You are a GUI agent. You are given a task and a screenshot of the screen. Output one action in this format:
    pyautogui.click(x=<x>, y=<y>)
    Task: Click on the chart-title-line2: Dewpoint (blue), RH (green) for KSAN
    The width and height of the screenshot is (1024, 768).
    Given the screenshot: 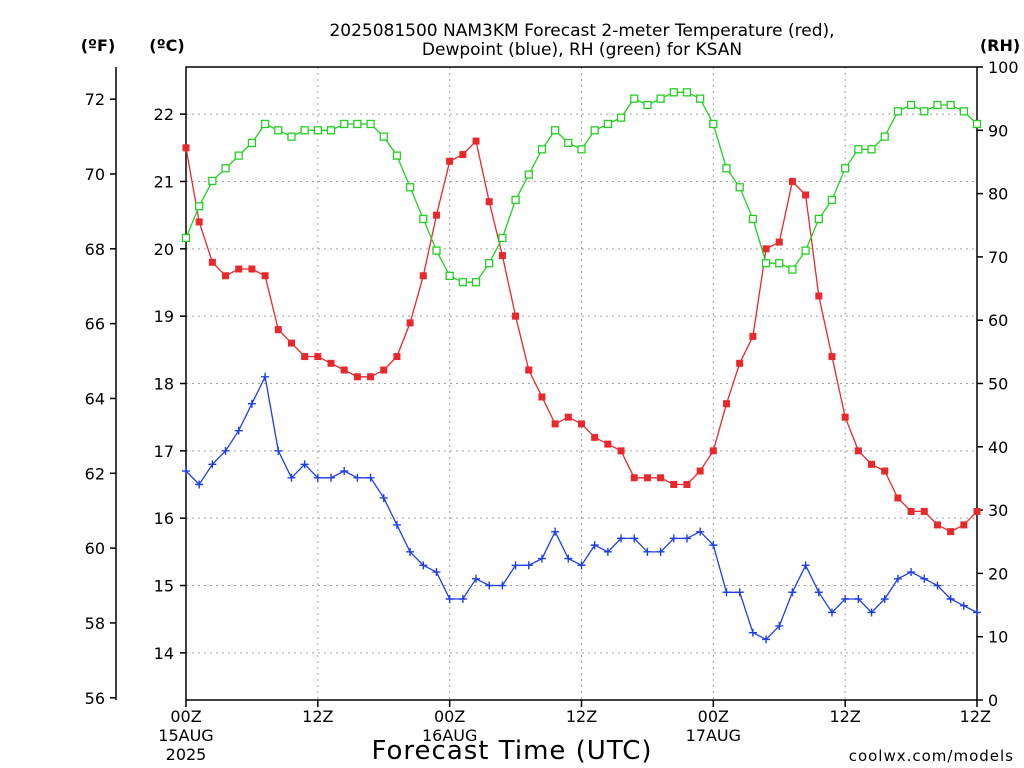 What is the action you would take?
    pyautogui.click(x=582, y=50)
    